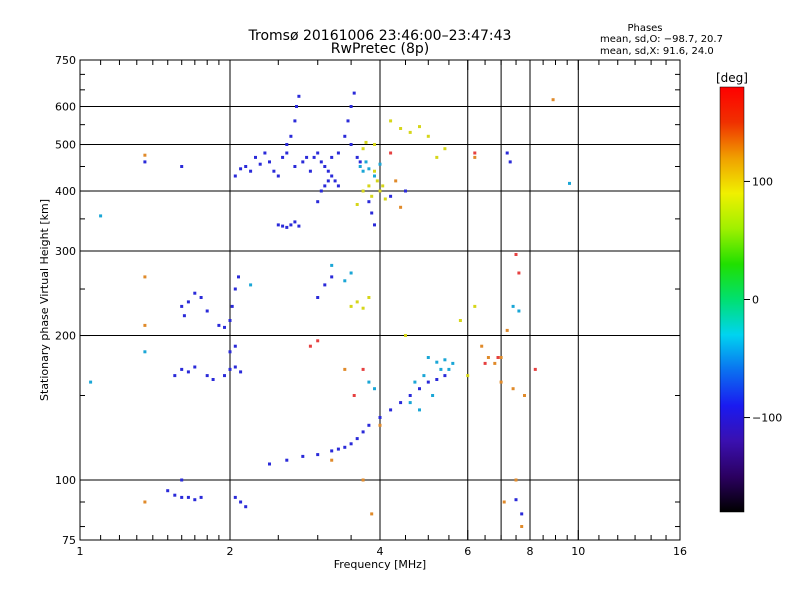 The width and height of the screenshot is (800, 600). Describe the element at coordinates (80, 551) in the screenshot. I see `x-tick-label: 1` at that location.